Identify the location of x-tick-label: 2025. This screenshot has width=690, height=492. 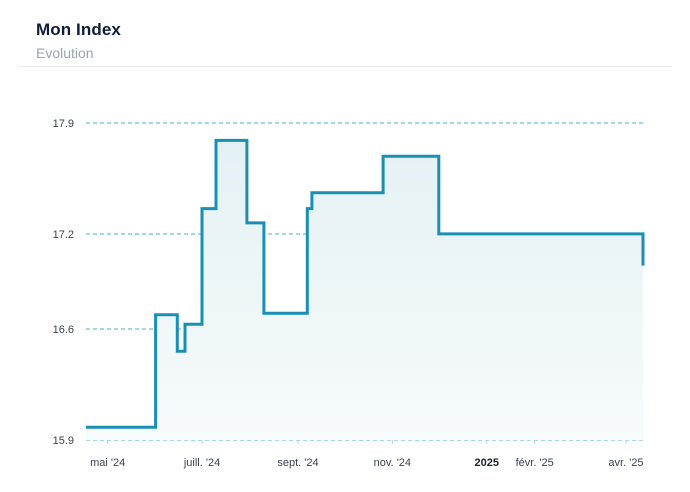
(486, 463).